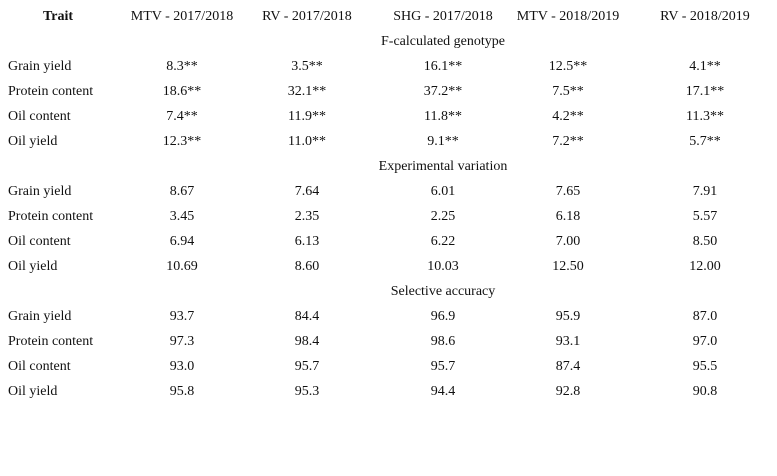  Describe the element at coordinates (182, 91) in the screenshot. I see `cell-value: 18.6**` at that location.